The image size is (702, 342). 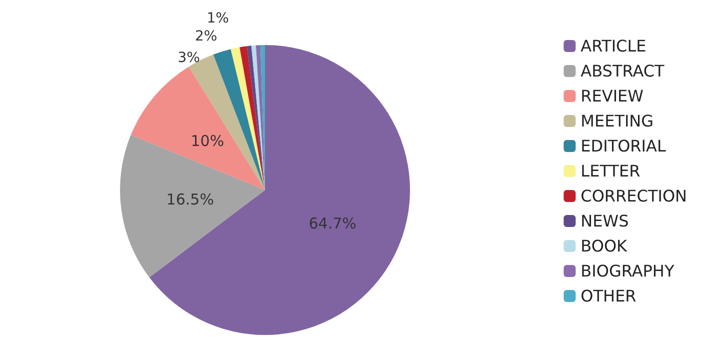 What do you see at coordinates (612, 96) in the screenshot?
I see `legend-label: REVIEW` at bounding box center [612, 96].